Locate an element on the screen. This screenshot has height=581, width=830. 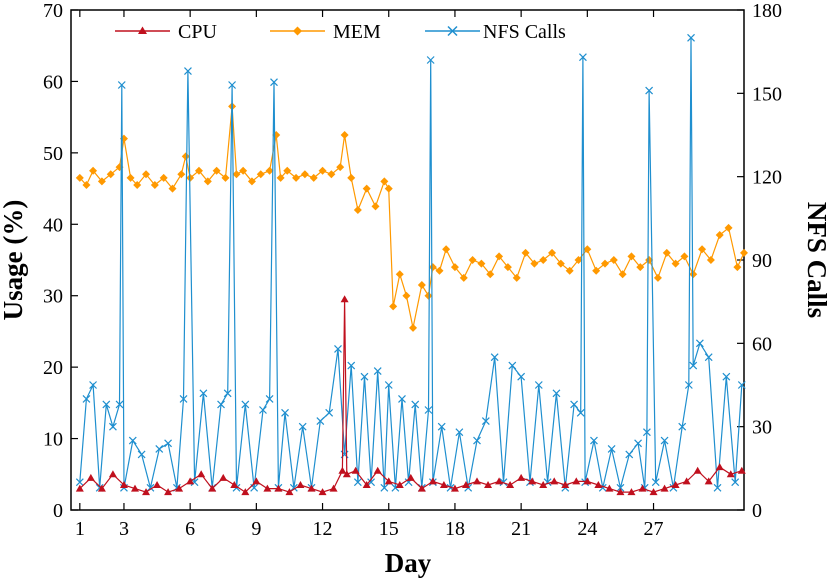
y-axis-left-title: Usage (%) is located at coordinates (14, 260).